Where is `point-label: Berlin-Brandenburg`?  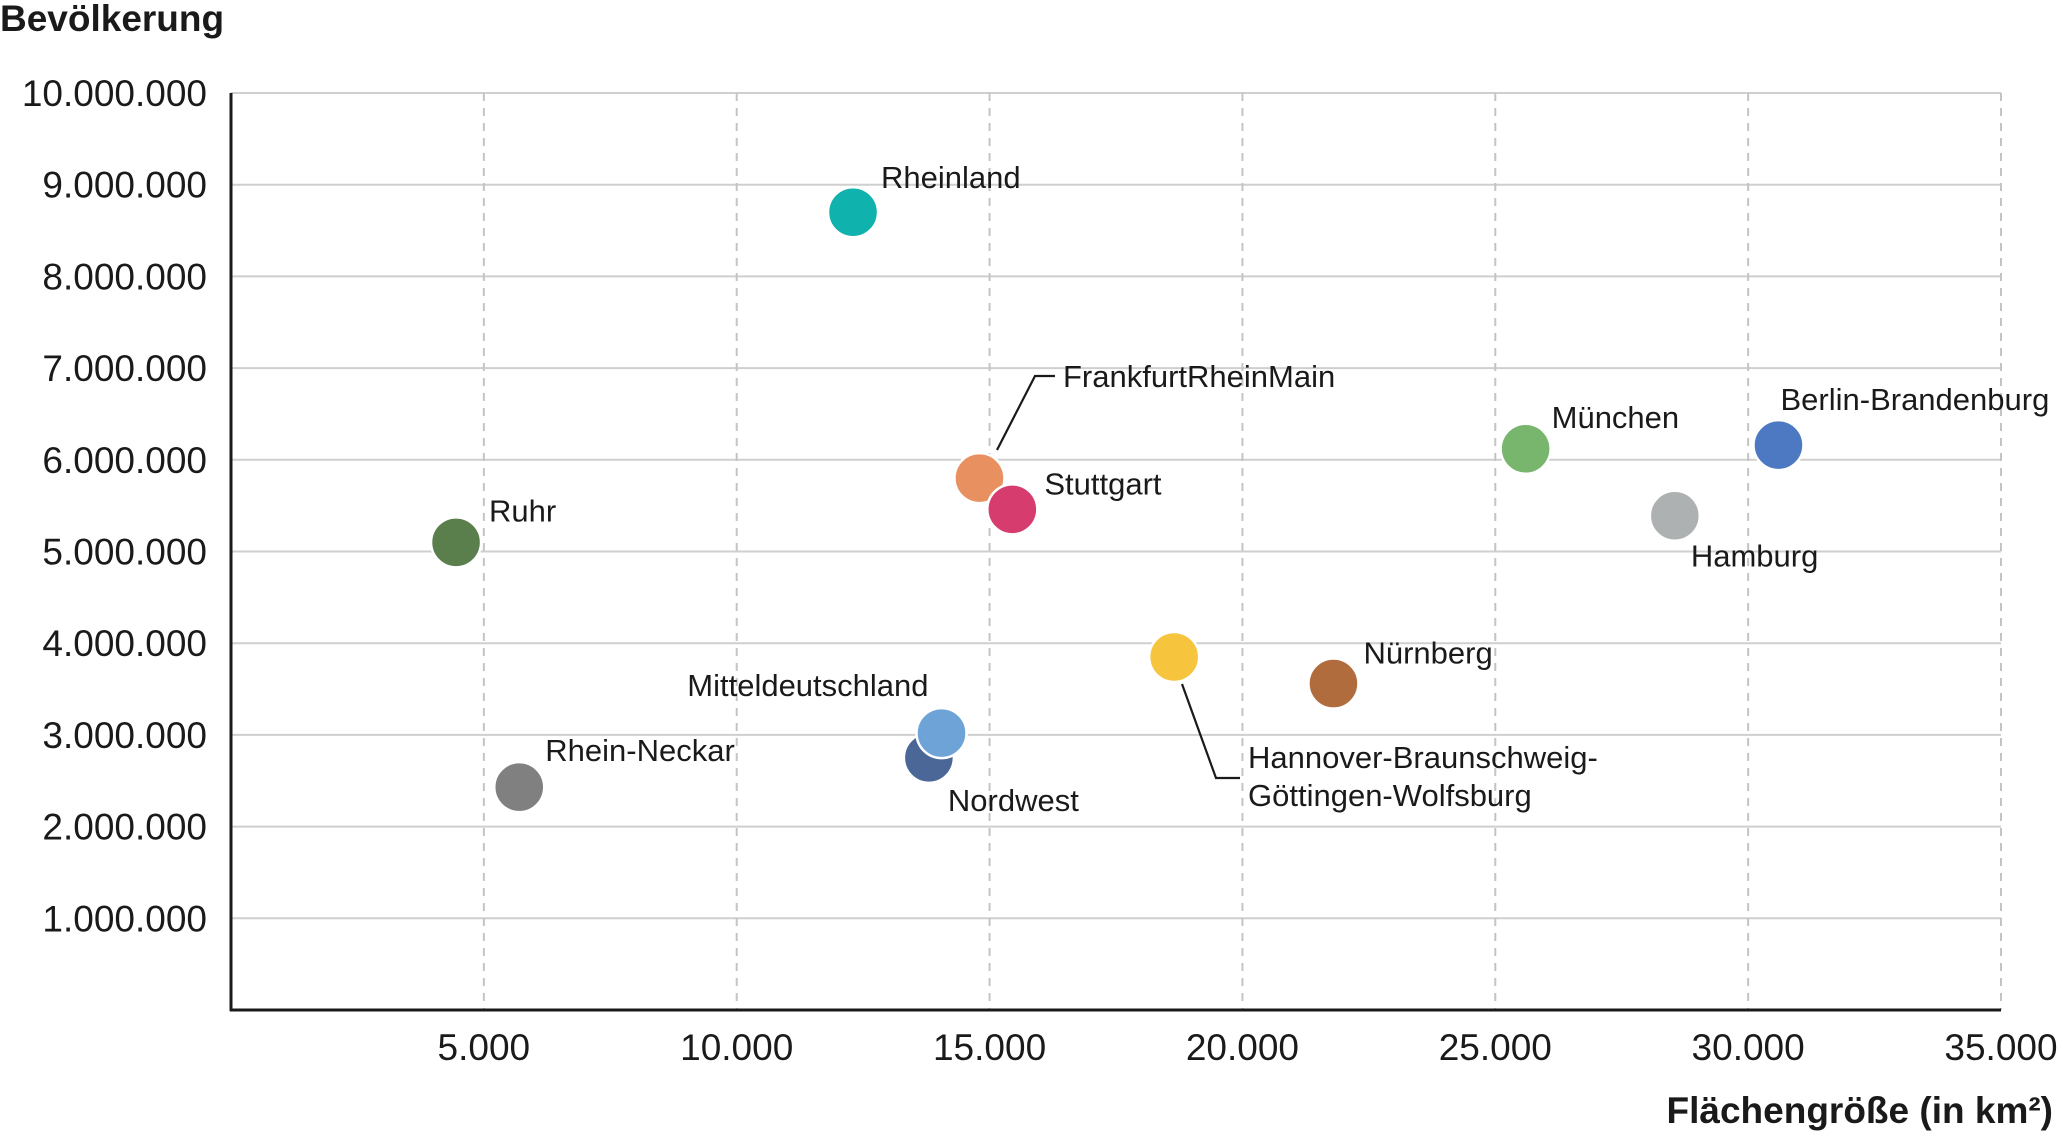
point-label: Berlin-Brandenburg is located at coordinates (1914, 399).